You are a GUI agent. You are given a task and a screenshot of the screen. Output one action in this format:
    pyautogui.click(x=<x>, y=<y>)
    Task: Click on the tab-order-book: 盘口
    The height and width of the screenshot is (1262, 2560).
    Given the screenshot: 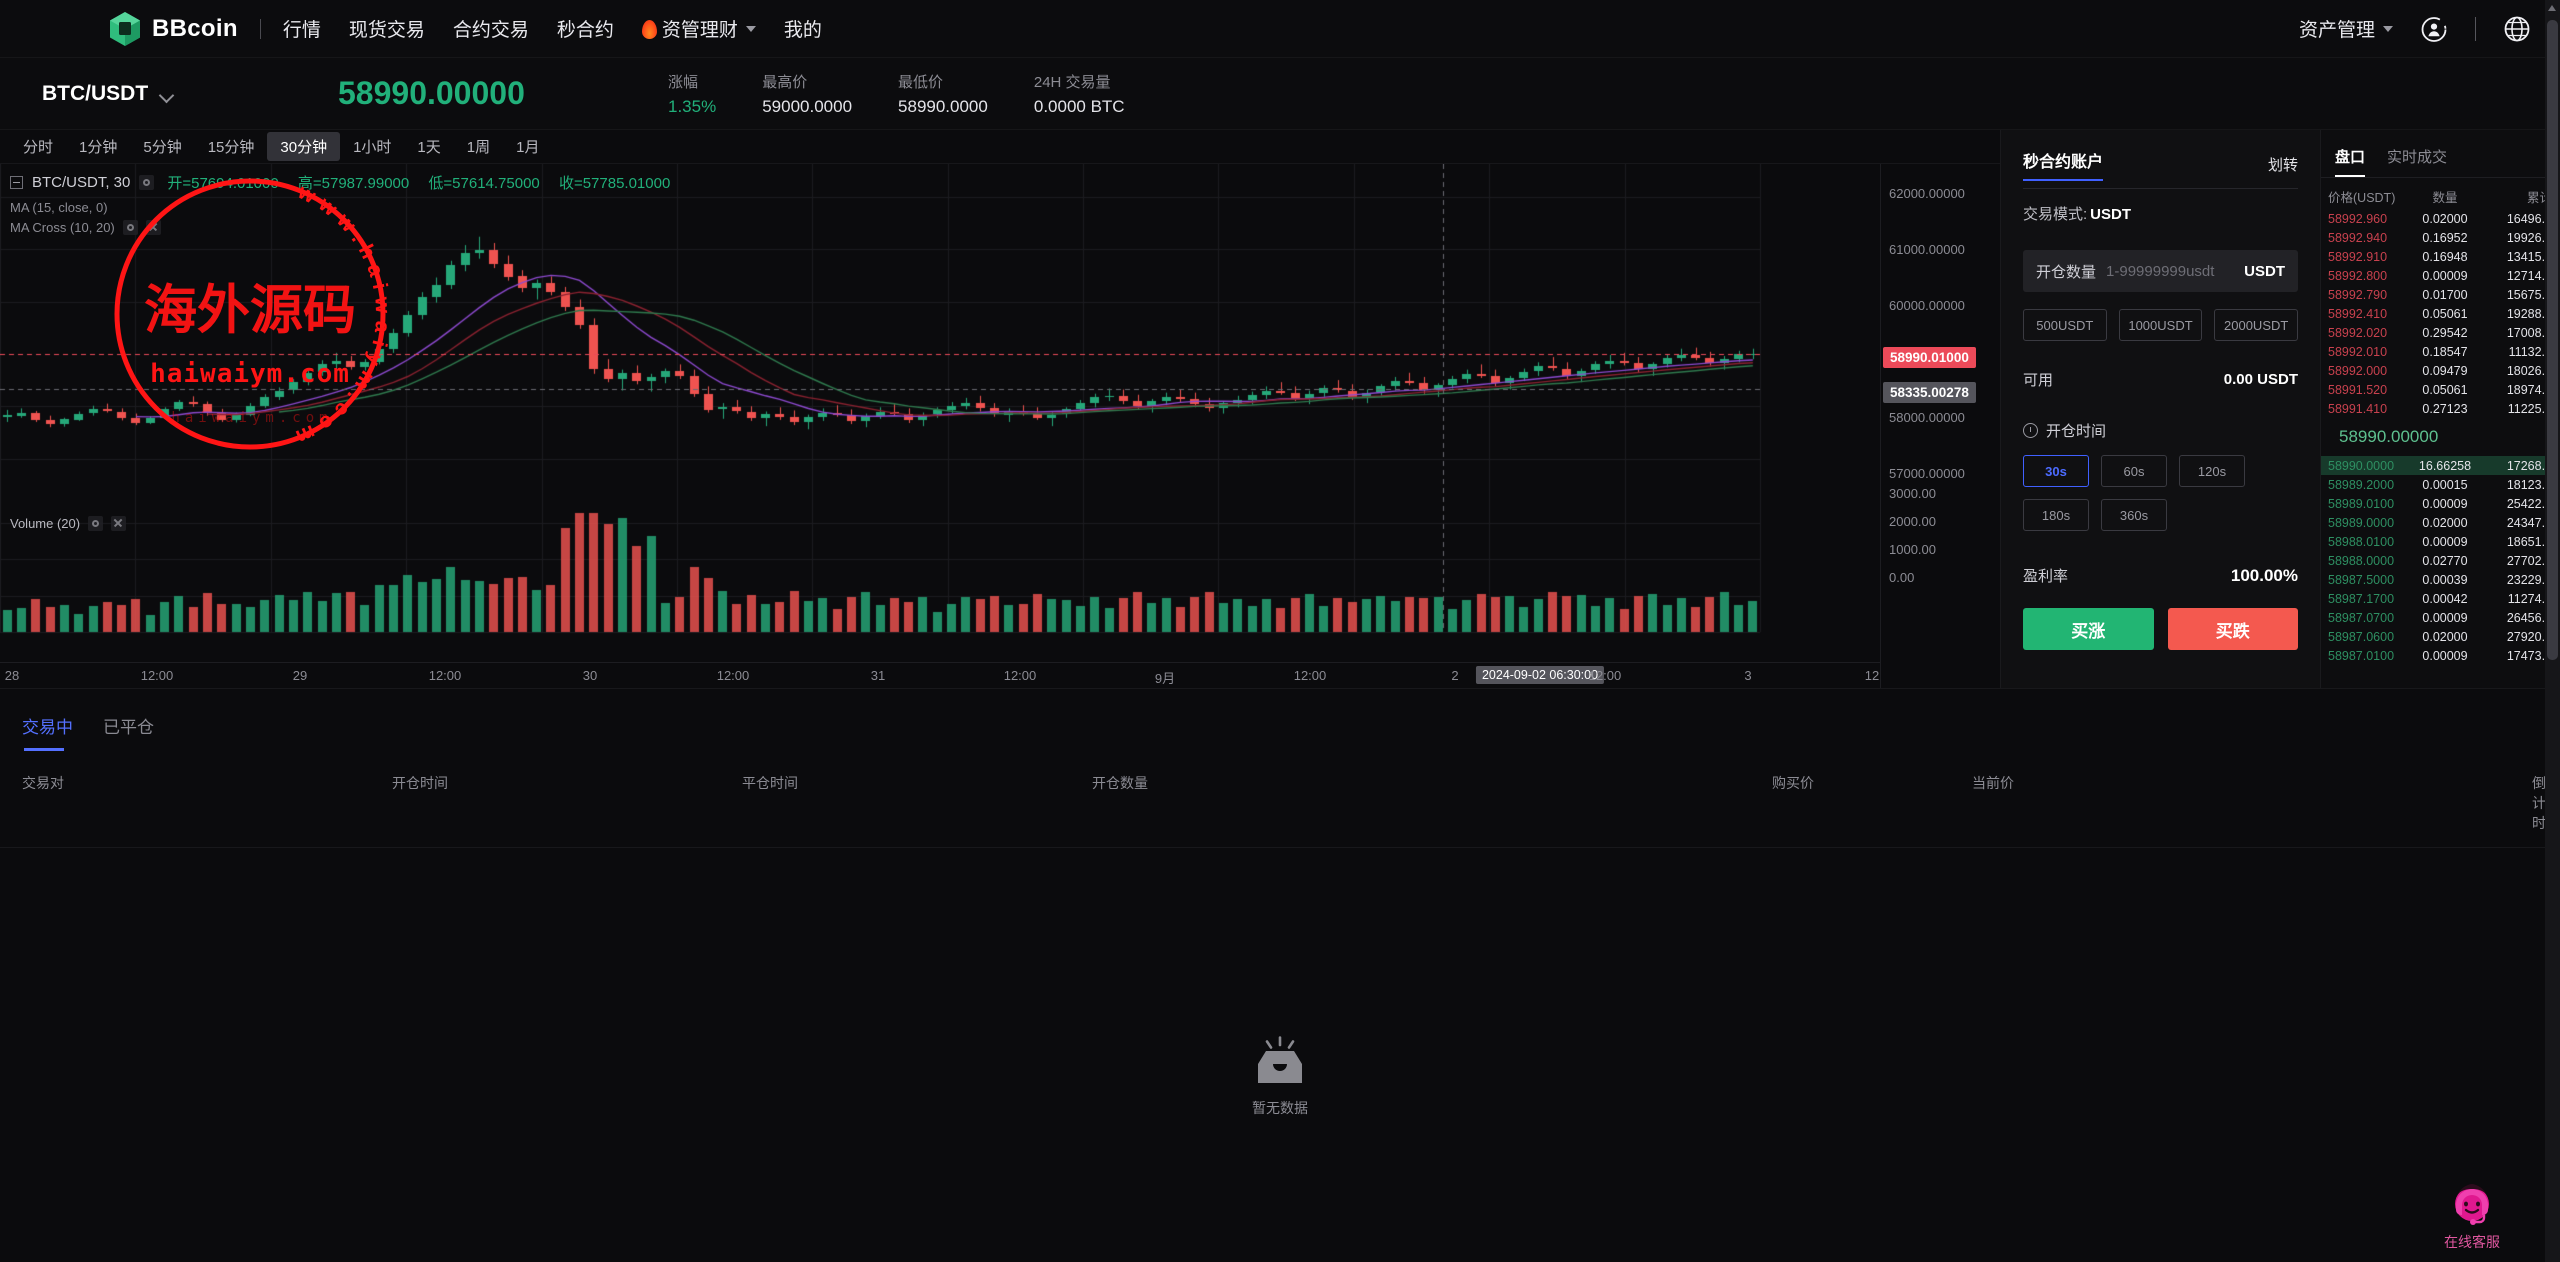 What is the action you would take?
    pyautogui.click(x=2350, y=161)
    